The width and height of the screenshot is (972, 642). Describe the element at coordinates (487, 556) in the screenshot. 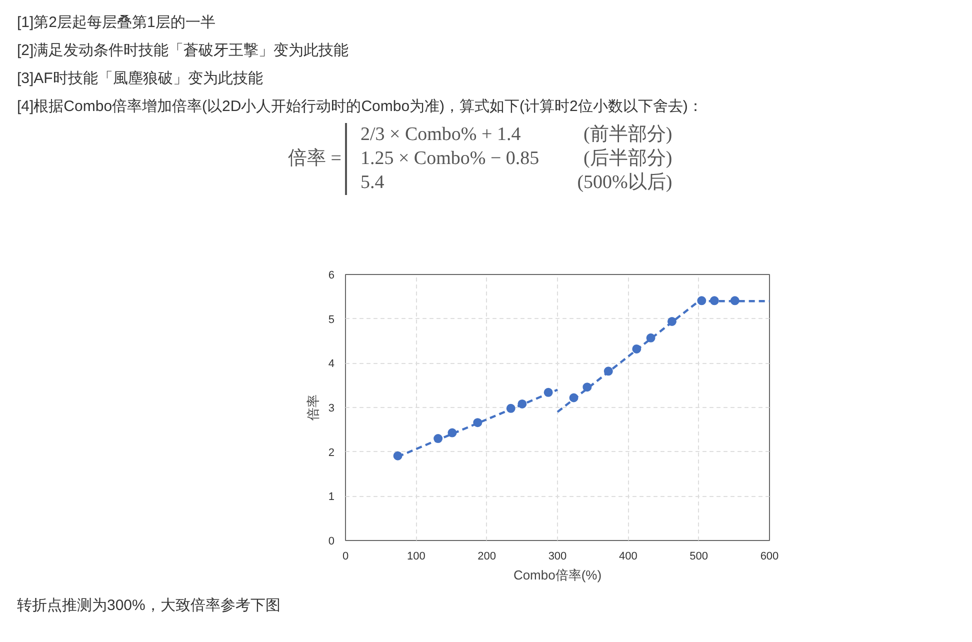

I see `x-tick-label: 200` at that location.